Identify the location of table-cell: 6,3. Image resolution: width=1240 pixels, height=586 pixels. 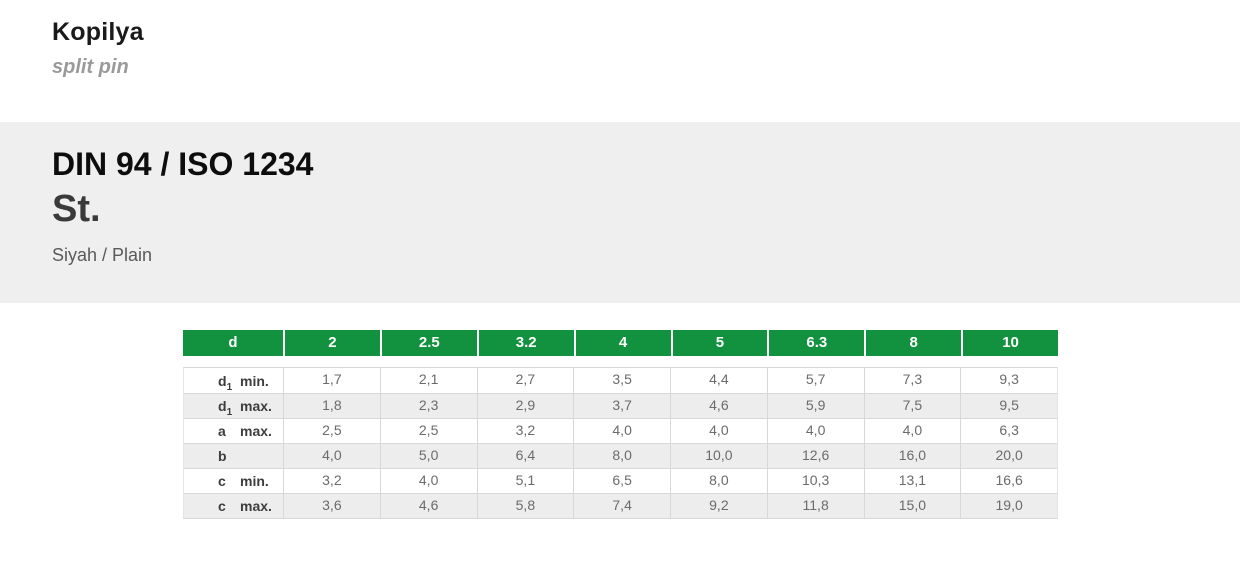
(1008, 431).